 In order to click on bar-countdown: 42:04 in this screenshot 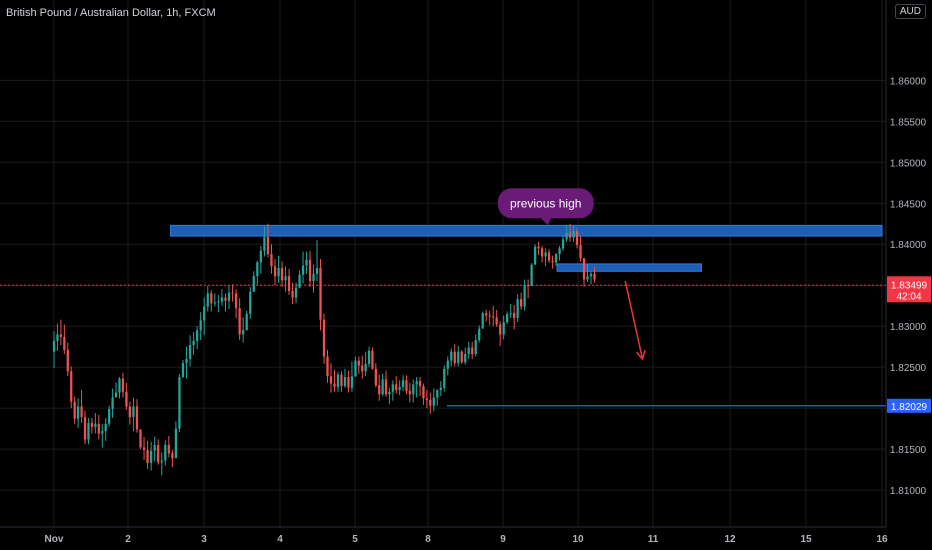, I will do `click(908, 296)`.